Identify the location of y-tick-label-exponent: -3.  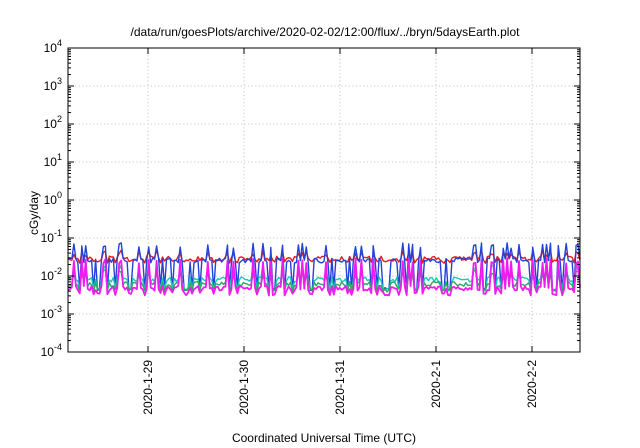
(58, 309).